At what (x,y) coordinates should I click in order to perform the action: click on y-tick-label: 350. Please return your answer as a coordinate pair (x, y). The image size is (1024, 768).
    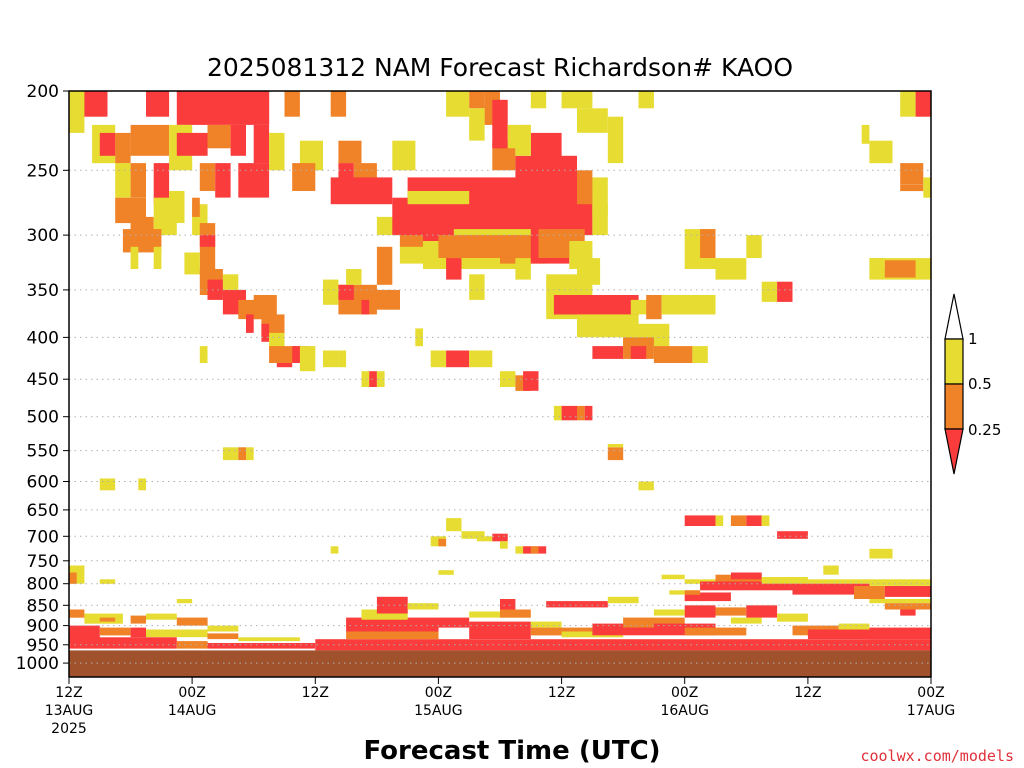
    Looking at the image, I should click on (43, 291).